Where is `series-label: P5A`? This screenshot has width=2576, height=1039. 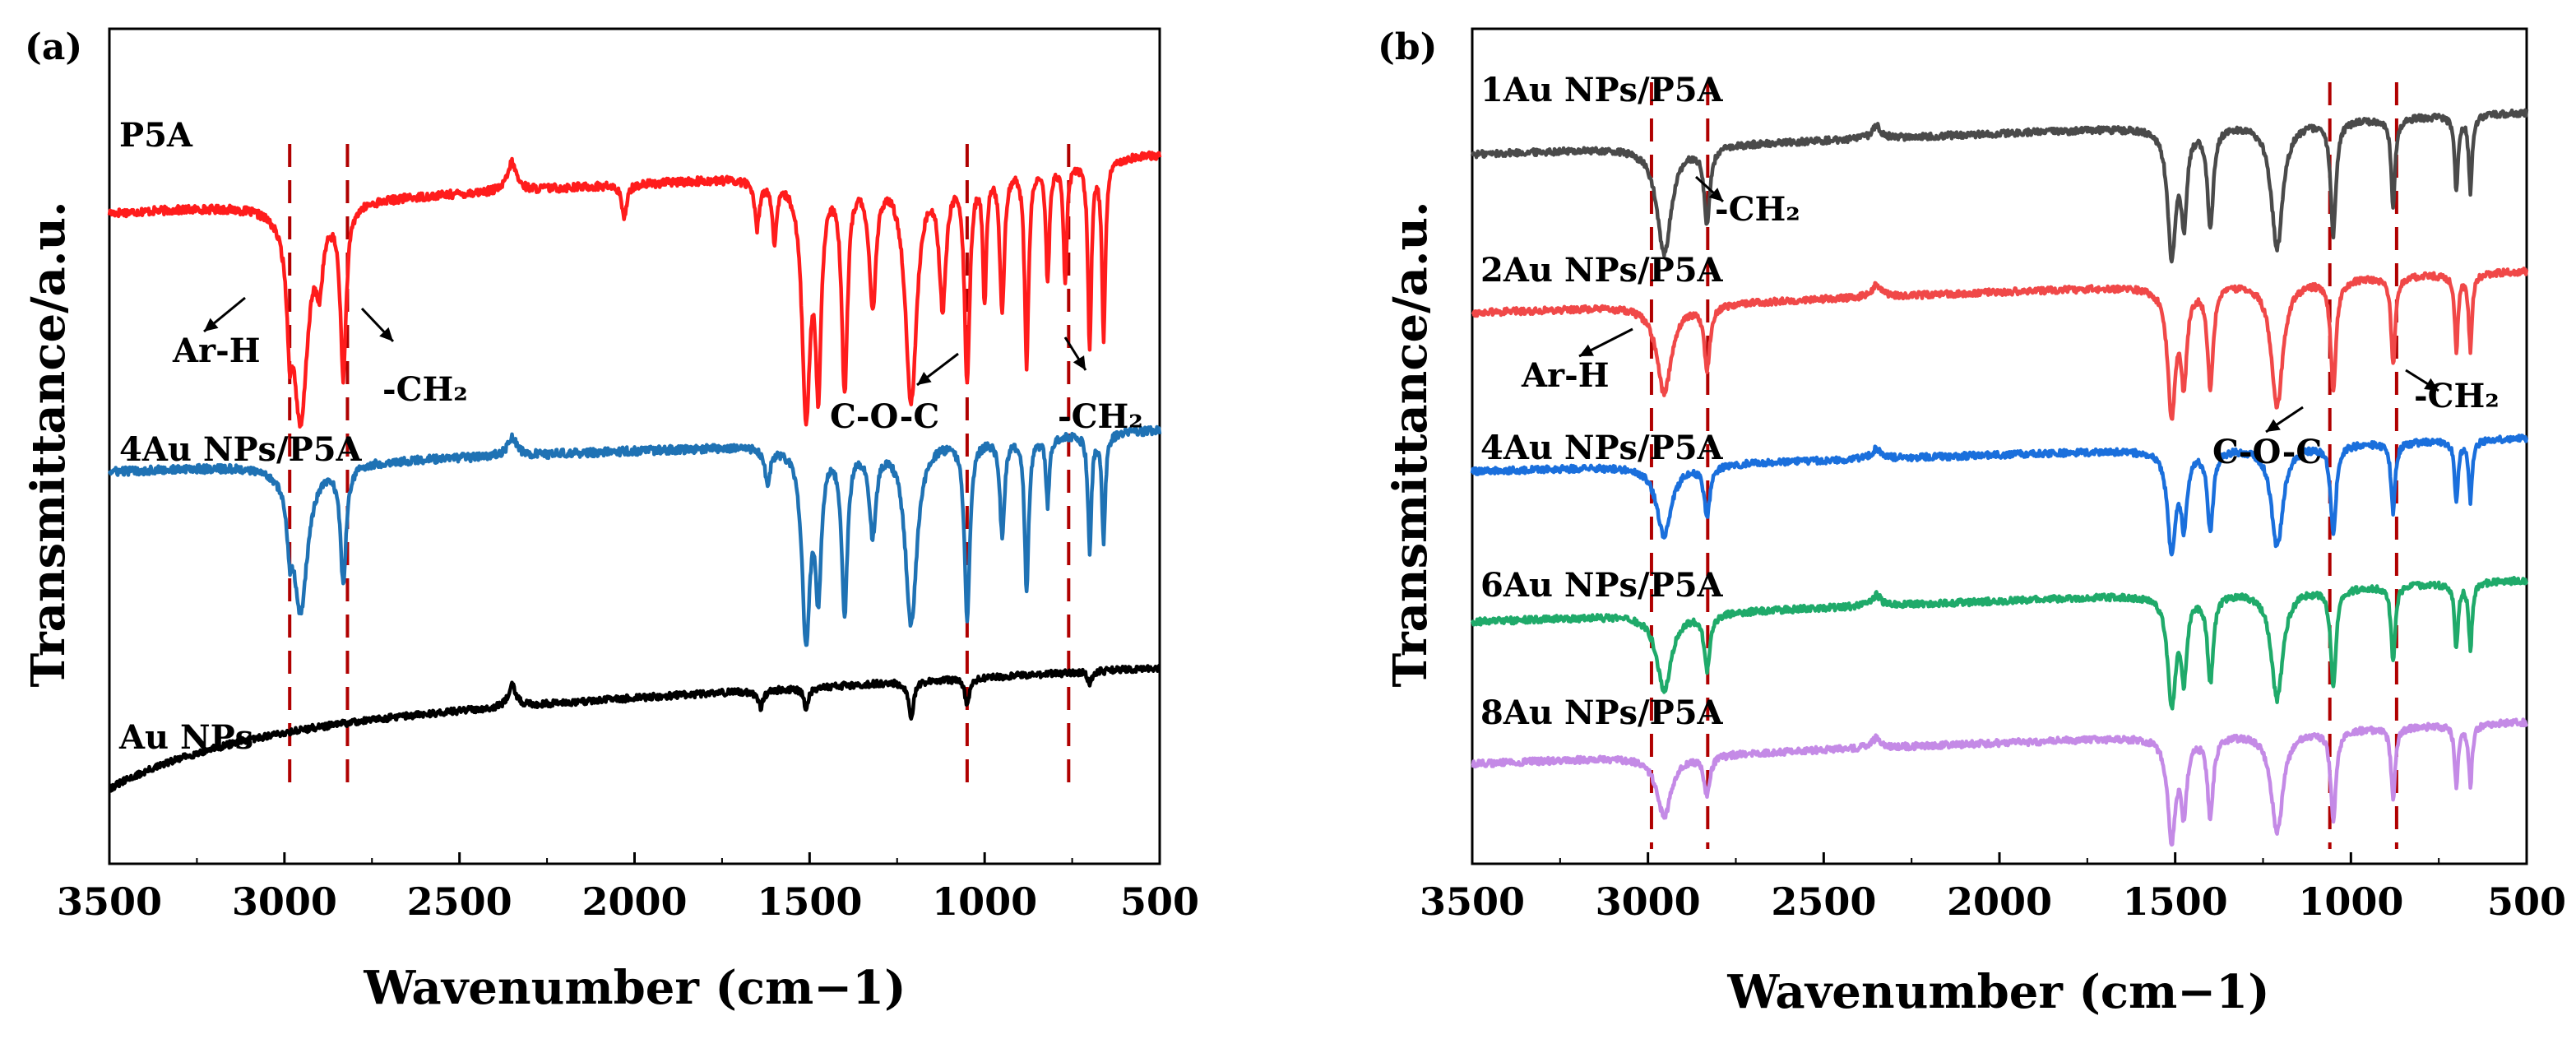 series-label: P5A is located at coordinates (156, 136).